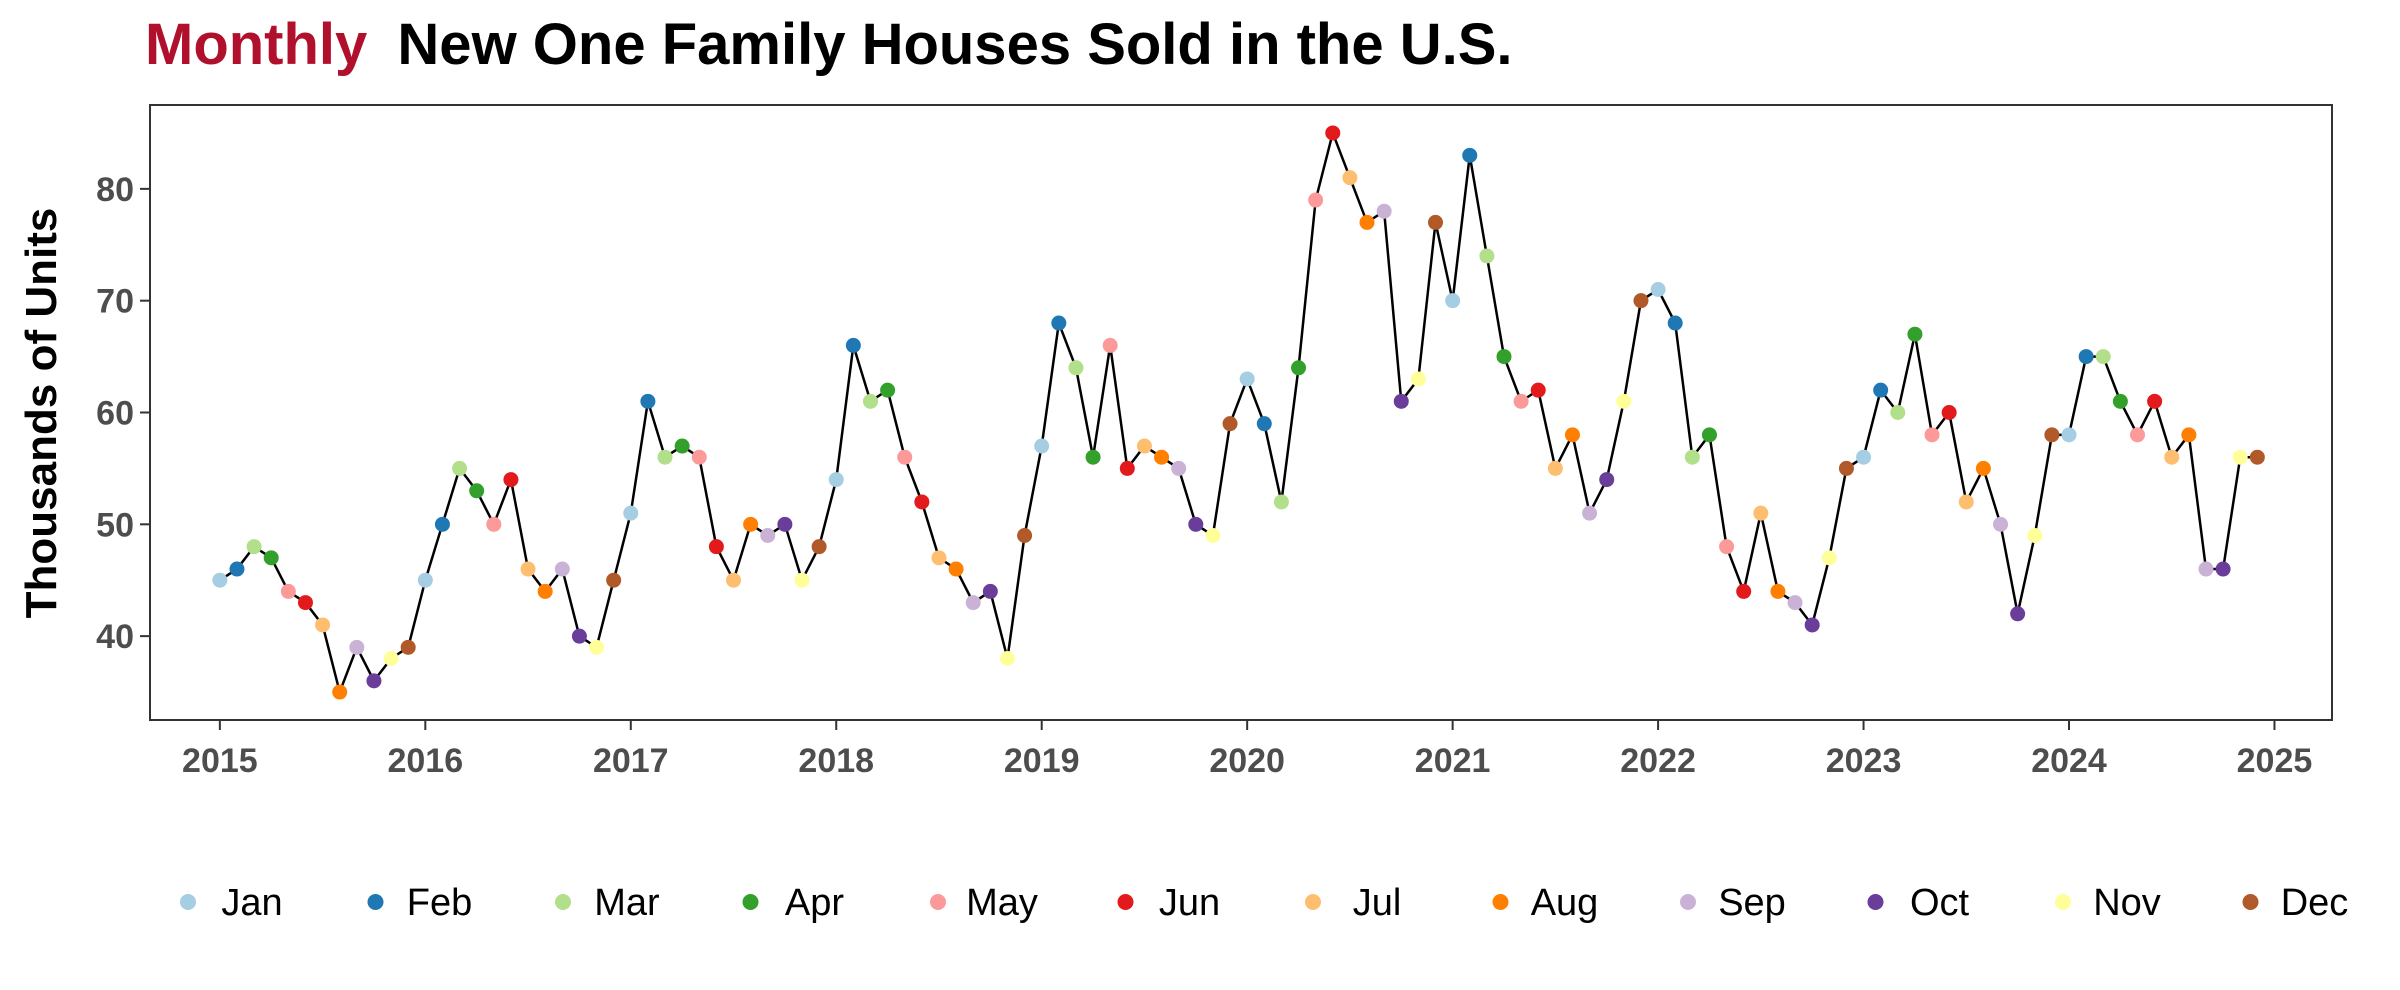 The image size is (2400, 990). What do you see at coordinates (115, 190) in the screenshot?
I see `y-tick-label: 80` at bounding box center [115, 190].